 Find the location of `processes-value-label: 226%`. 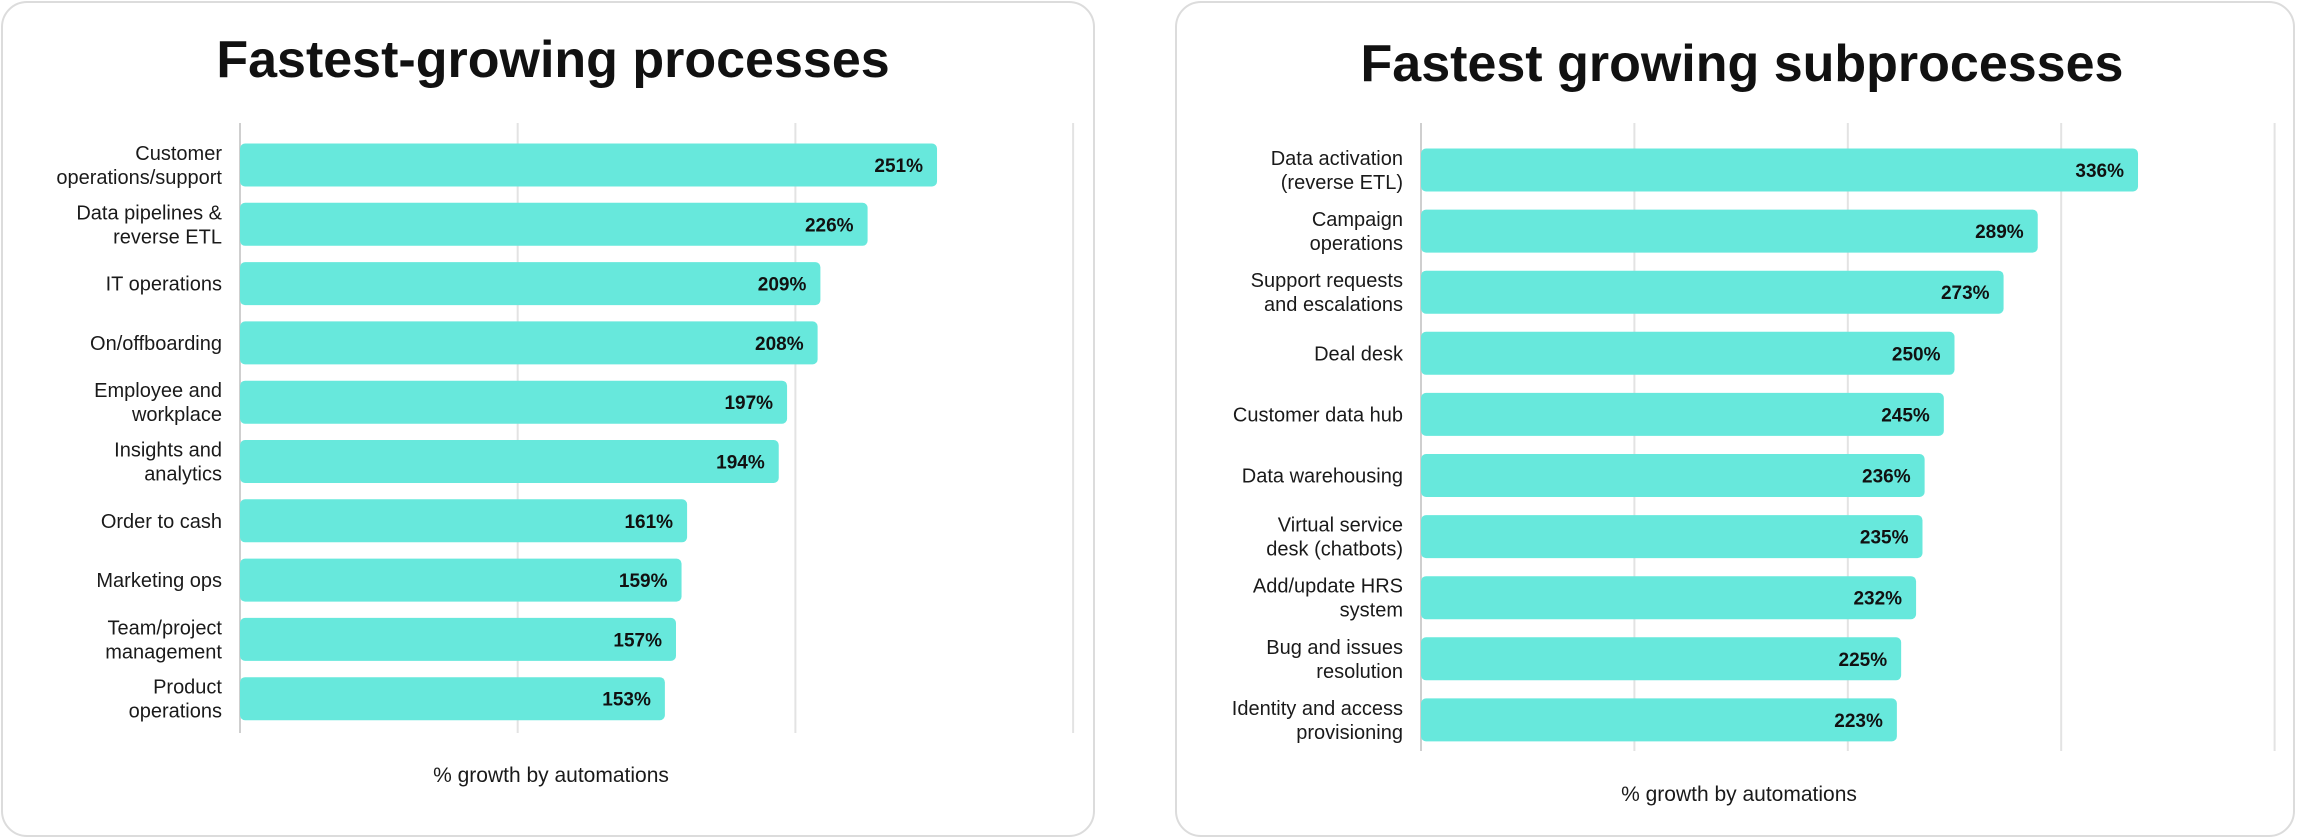

processes-value-label: 226% is located at coordinates (829, 225).